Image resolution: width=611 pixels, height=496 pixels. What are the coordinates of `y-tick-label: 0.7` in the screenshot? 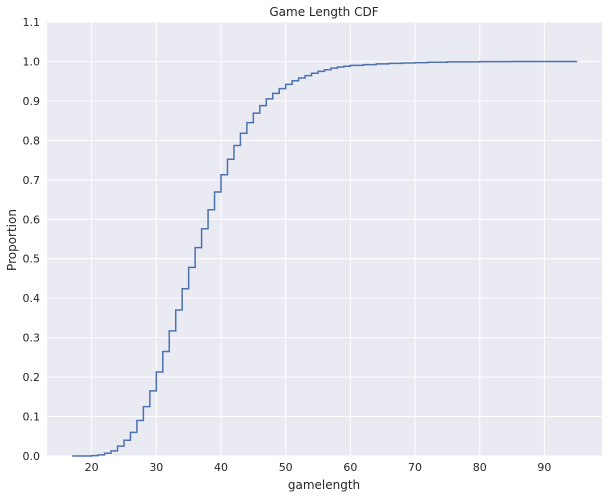 It's located at (32, 180).